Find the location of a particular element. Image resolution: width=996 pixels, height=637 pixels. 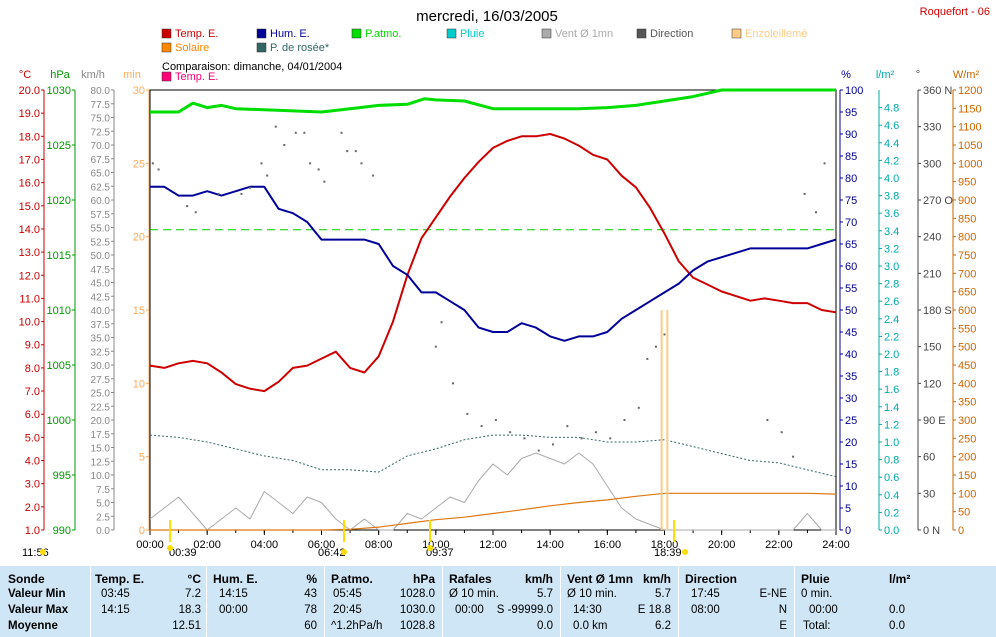

rain-axis-label: 1.0 is located at coordinates (891, 443).